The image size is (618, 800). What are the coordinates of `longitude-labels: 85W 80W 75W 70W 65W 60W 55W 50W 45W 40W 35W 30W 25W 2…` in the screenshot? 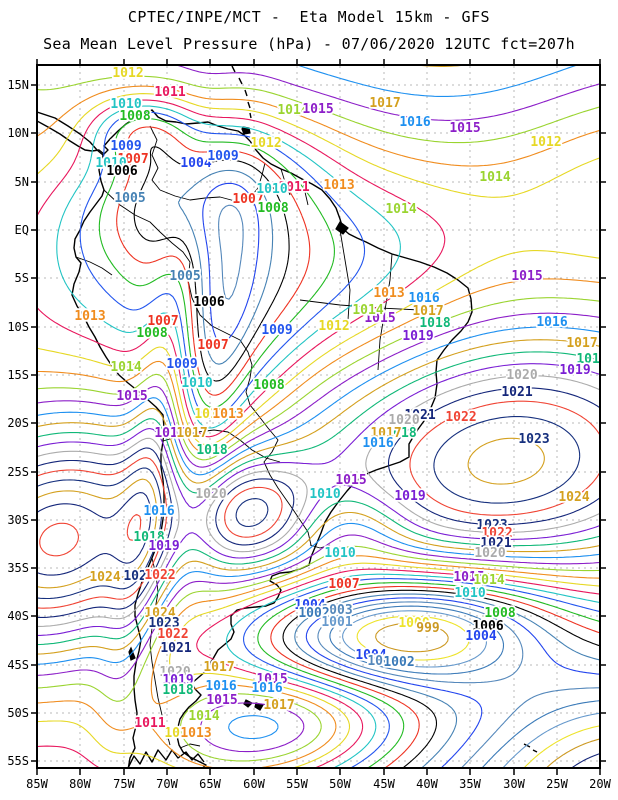 It's located at (318, 784).